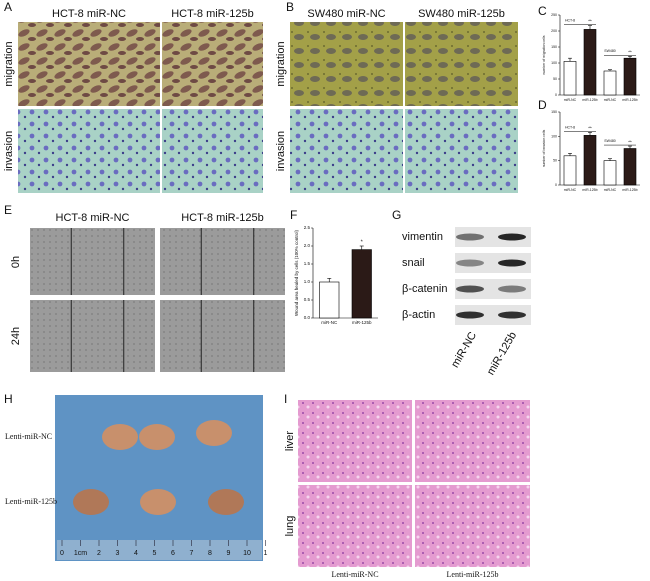 The height and width of the screenshot is (581, 650). What do you see at coordinates (28, 436) in the screenshot?
I see `row-label: Lenti-miR-NC` at bounding box center [28, 436].